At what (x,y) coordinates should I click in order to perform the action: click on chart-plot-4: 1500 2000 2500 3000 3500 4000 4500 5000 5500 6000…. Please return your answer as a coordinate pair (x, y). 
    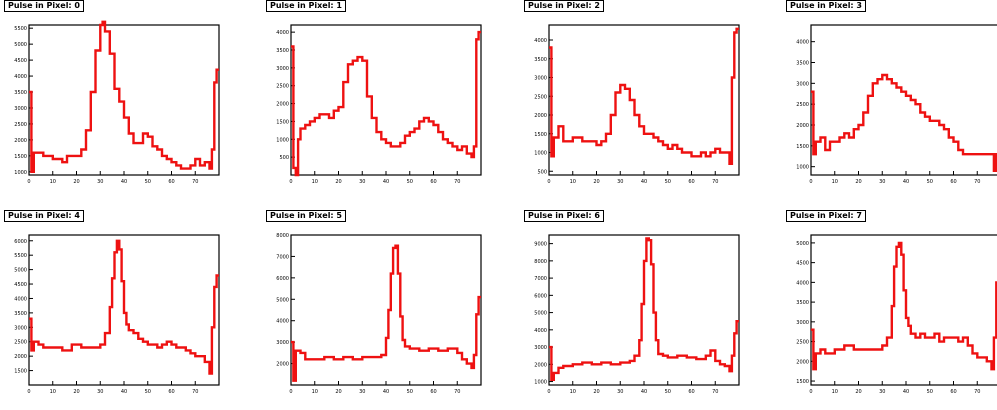
    Looking at the image, I should click on (107, 310).